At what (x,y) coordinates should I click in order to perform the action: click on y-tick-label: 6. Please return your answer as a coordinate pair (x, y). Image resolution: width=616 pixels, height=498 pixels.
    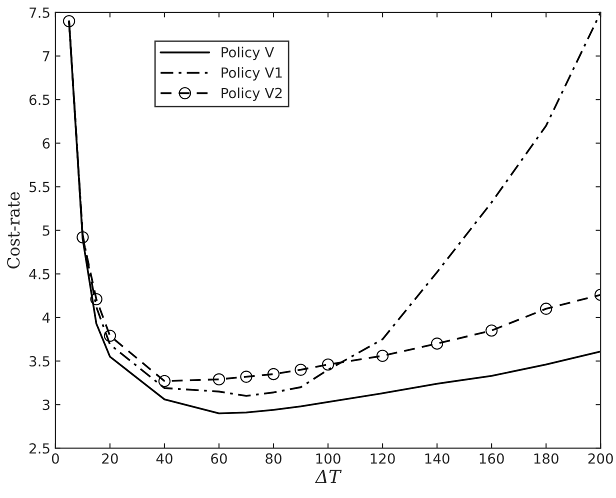
    Looking at the image, I should click on (46, 143).